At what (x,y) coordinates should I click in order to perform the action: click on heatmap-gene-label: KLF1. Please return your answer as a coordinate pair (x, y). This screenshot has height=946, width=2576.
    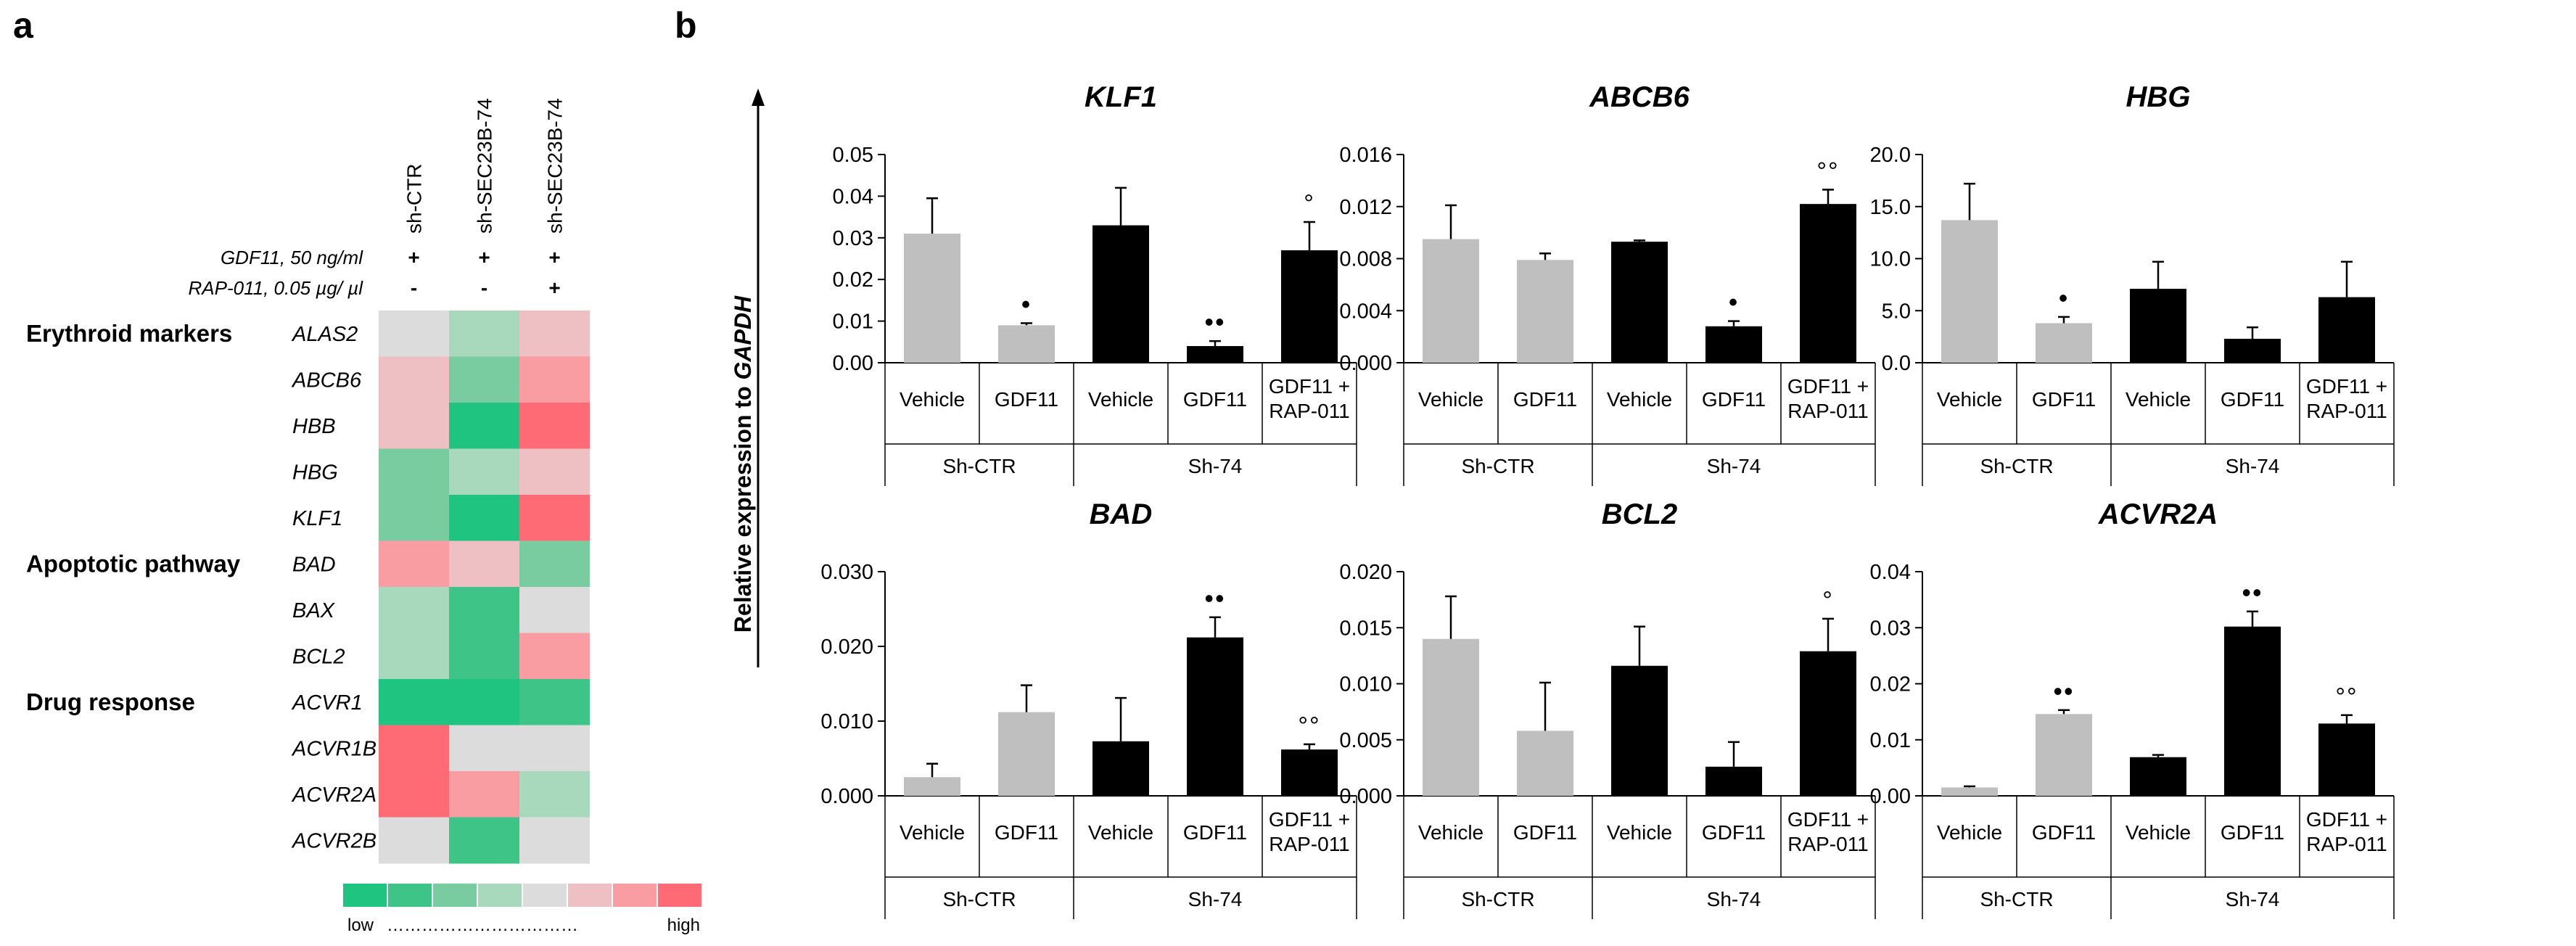
    Looking at the image, I should click on (317, 518).